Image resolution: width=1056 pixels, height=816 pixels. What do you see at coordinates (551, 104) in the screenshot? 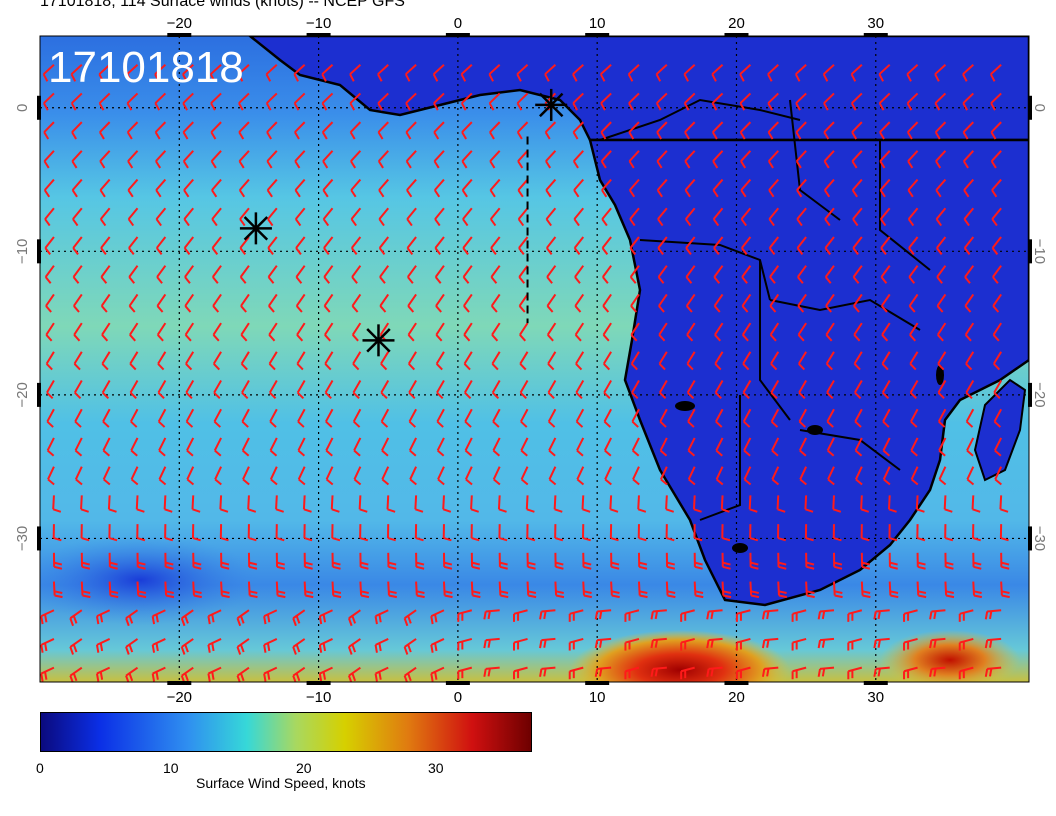
I see `star-marker` at bounding box center [551, 104].